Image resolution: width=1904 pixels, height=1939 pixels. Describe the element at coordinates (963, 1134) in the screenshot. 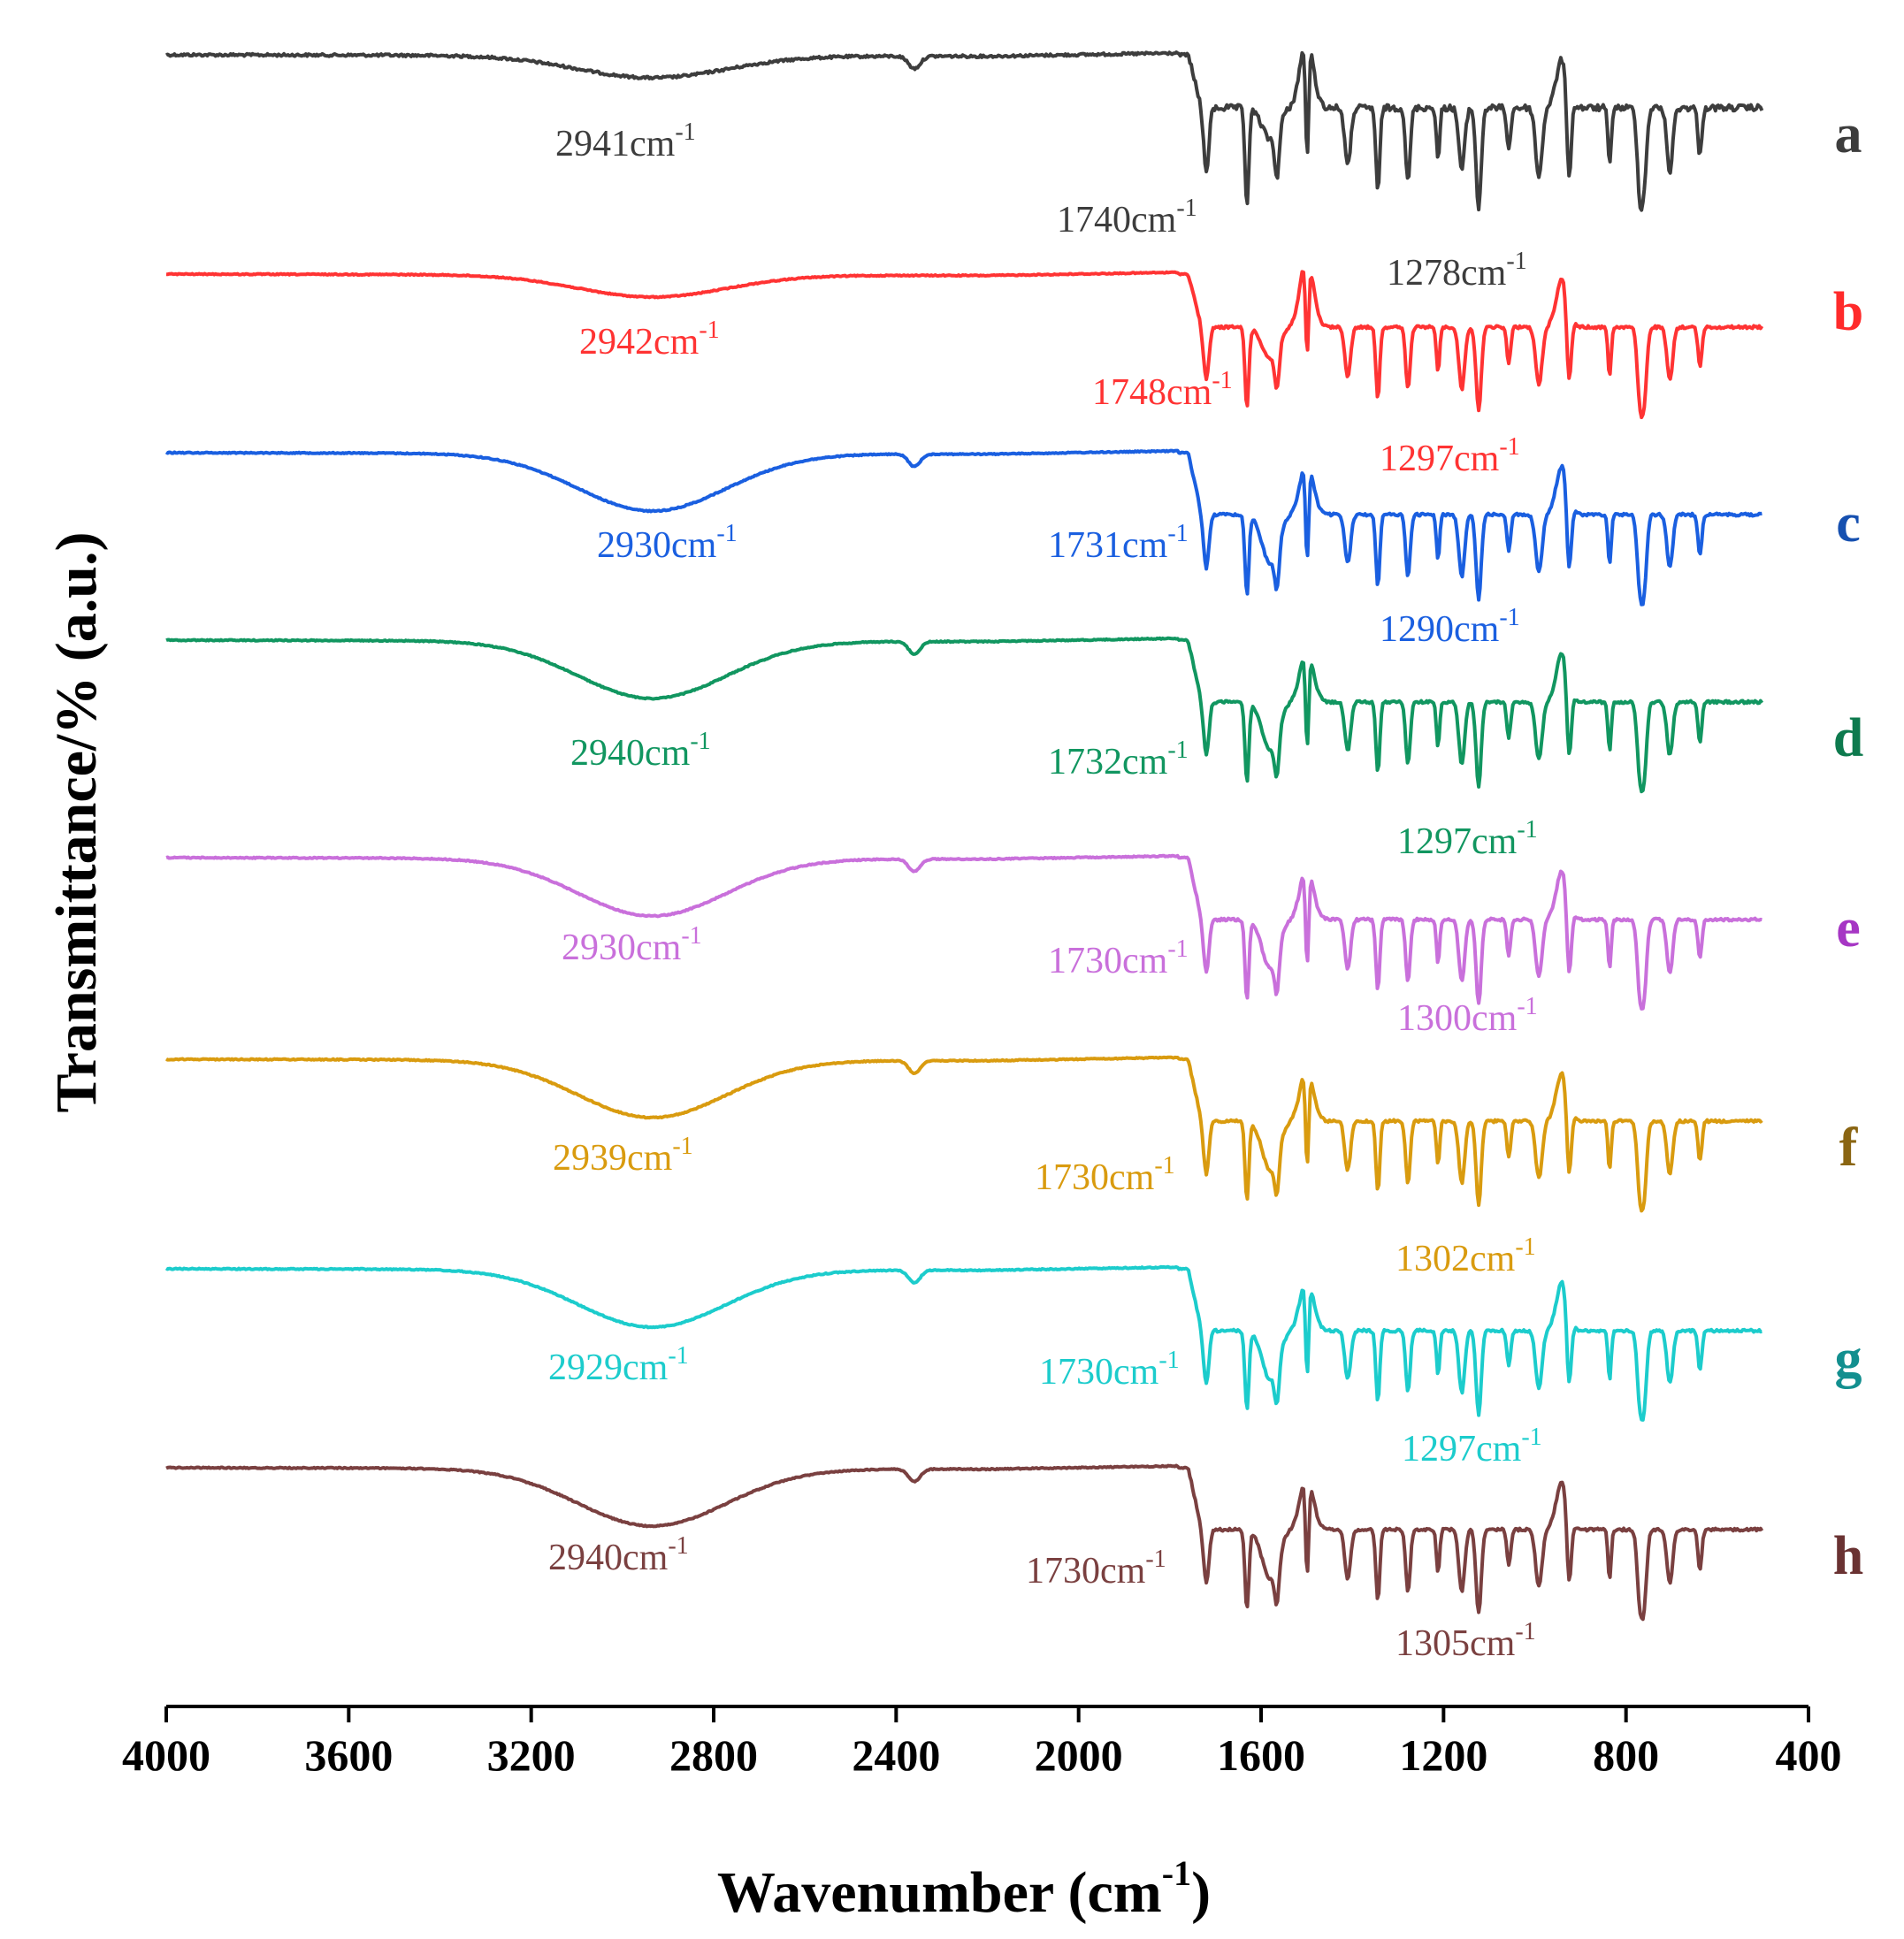

I see `series-line-f` at that location.